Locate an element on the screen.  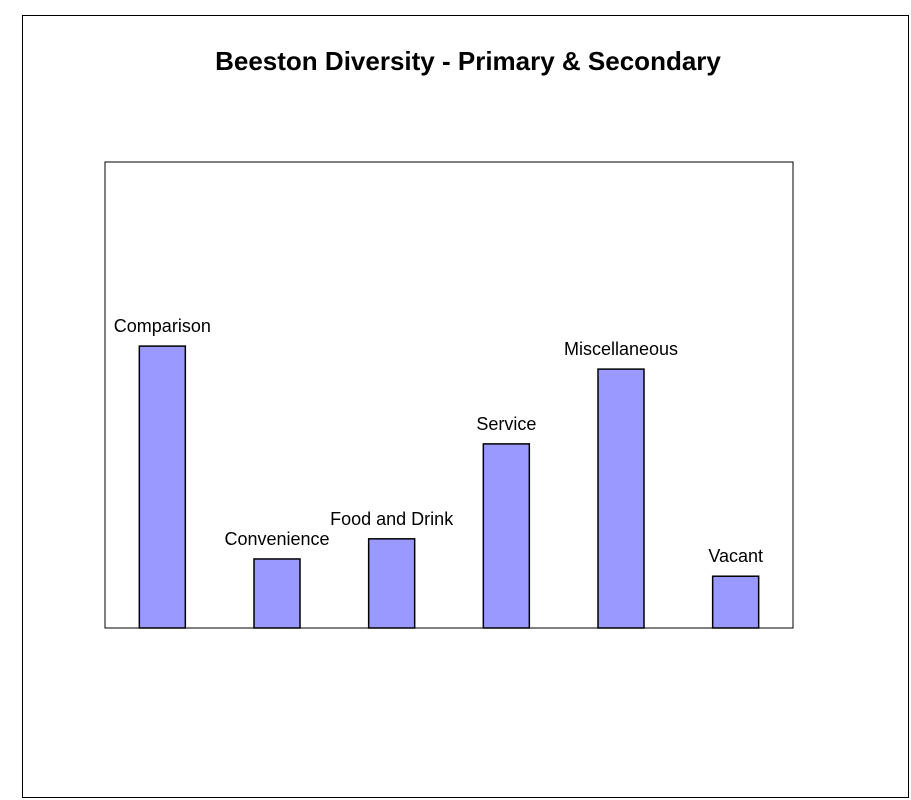
chart-title: Beeston Diversity - Primary & Secondary is located at coordinates (468, 61).